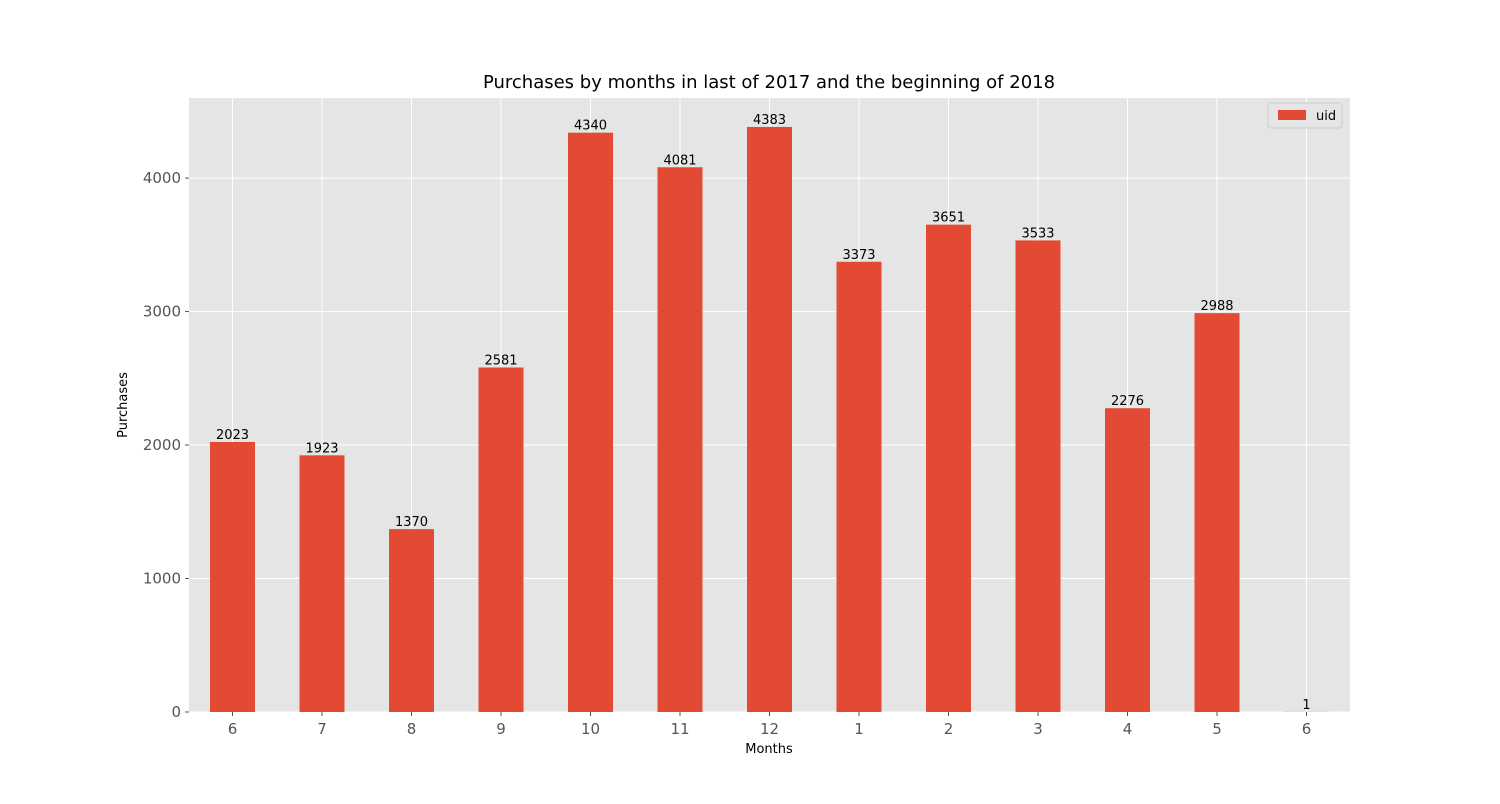 This screenshot has height=804, width=1500. What do you see at coordinates (1128, 729) in the screenshot?
I see `x-tick-label: 4` at bounding box center [1128, 729].